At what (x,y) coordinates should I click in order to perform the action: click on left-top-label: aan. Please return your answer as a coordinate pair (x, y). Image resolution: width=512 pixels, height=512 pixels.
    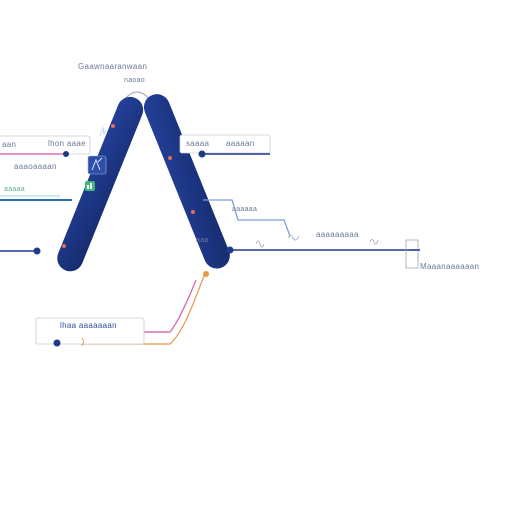
    Looking at the image, I should click on (9, 144).